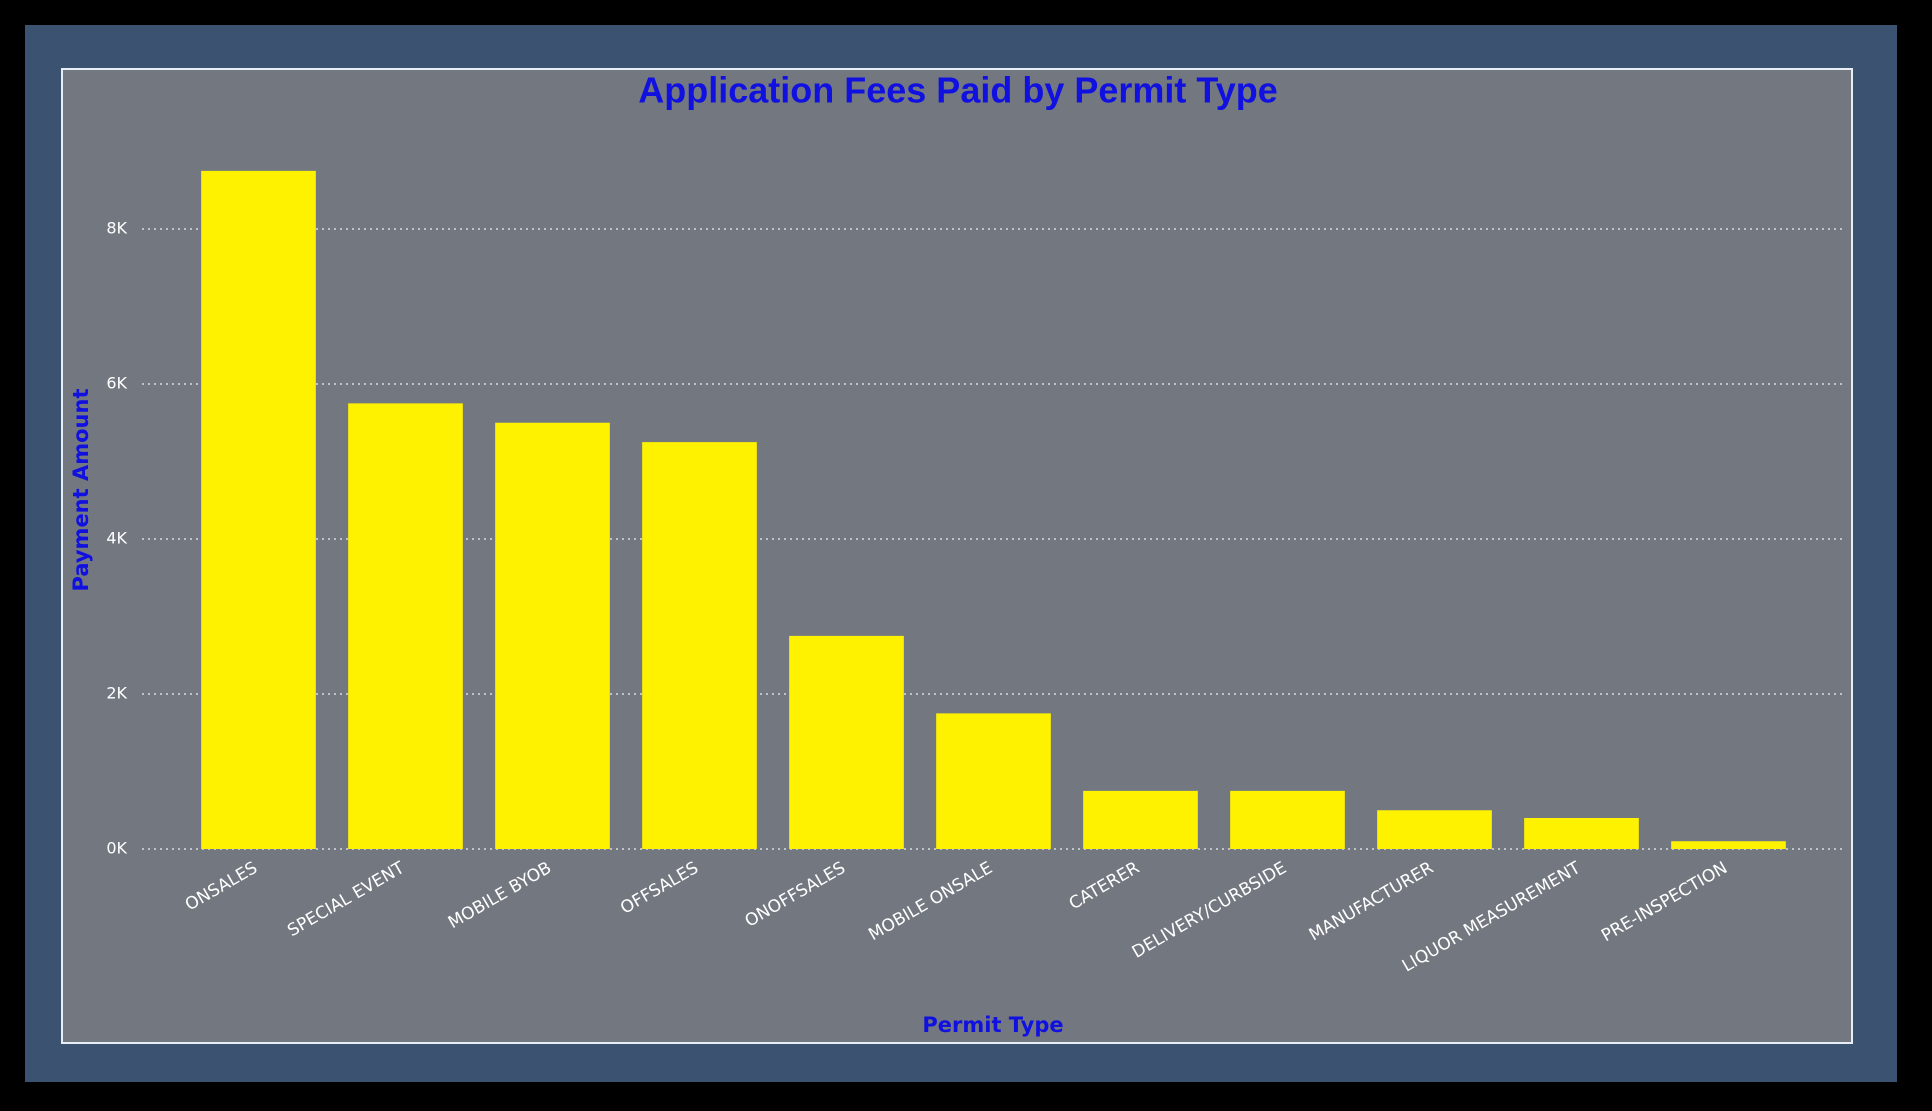 The image size is (1932, 1111). What do you see at coordinates (116, 693) in the screenshot?
I see `y-tick-label: 2K` at bounding box center [116, 693].